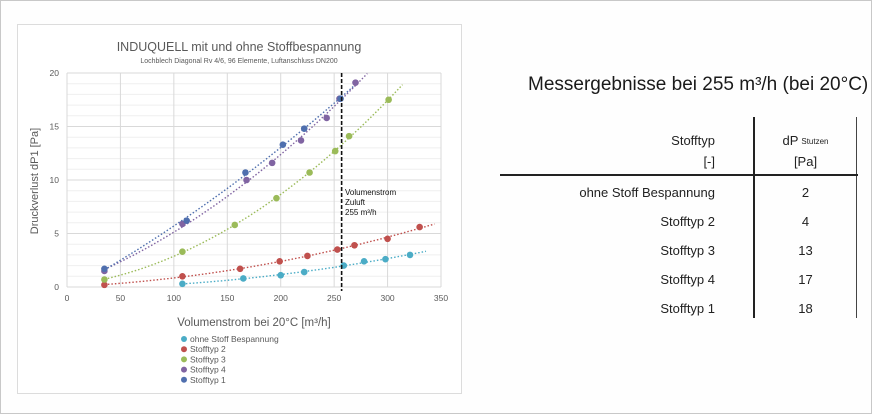 This screenshot has height=414, width=872. I want to click on table-border-right, so click(856, 217).